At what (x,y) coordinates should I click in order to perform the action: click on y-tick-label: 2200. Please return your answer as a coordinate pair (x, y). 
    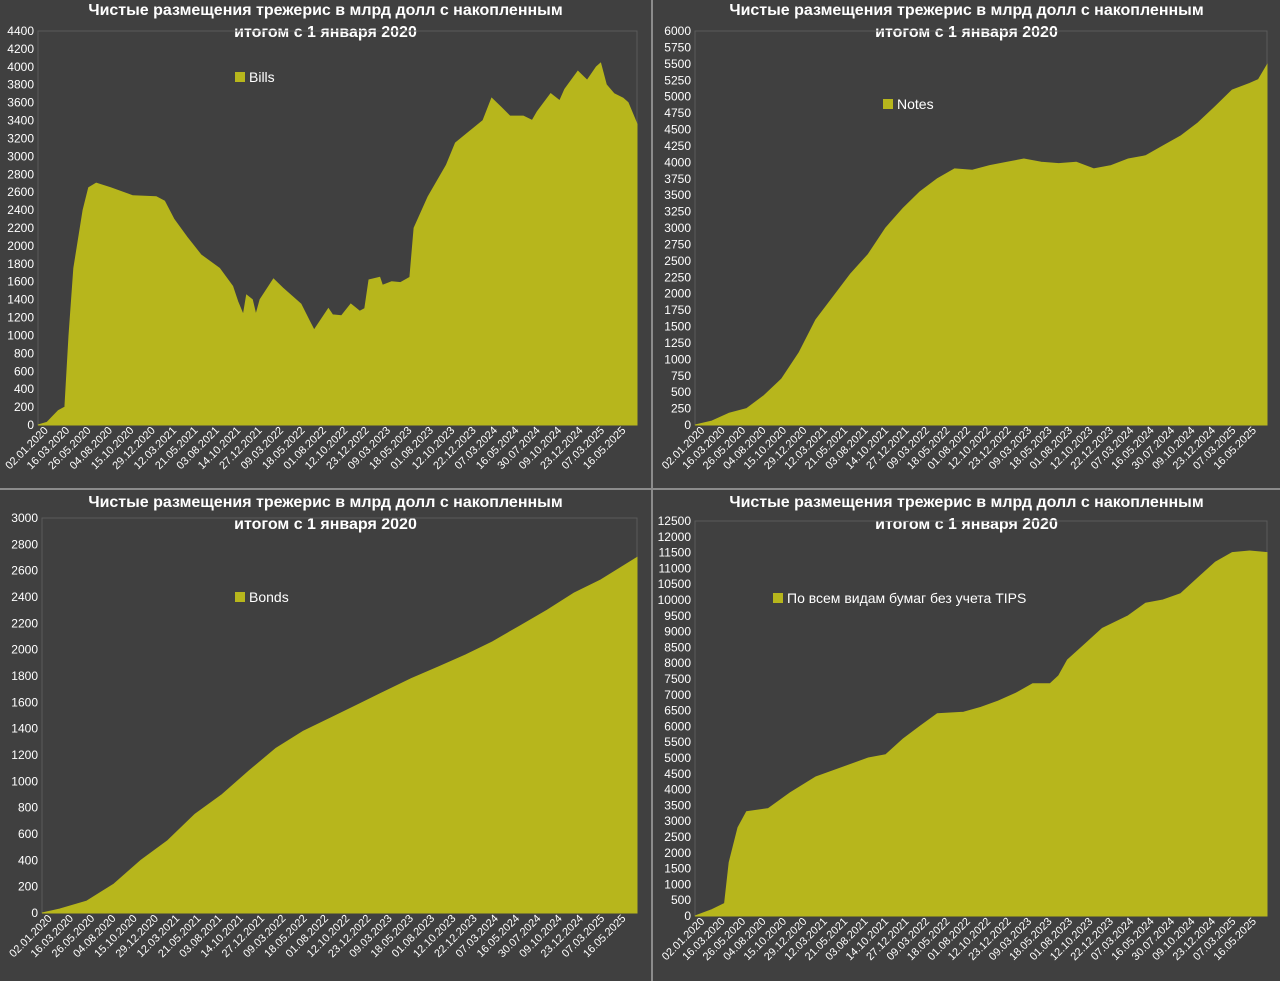
    Looking at the image, I should click on (20, 228).